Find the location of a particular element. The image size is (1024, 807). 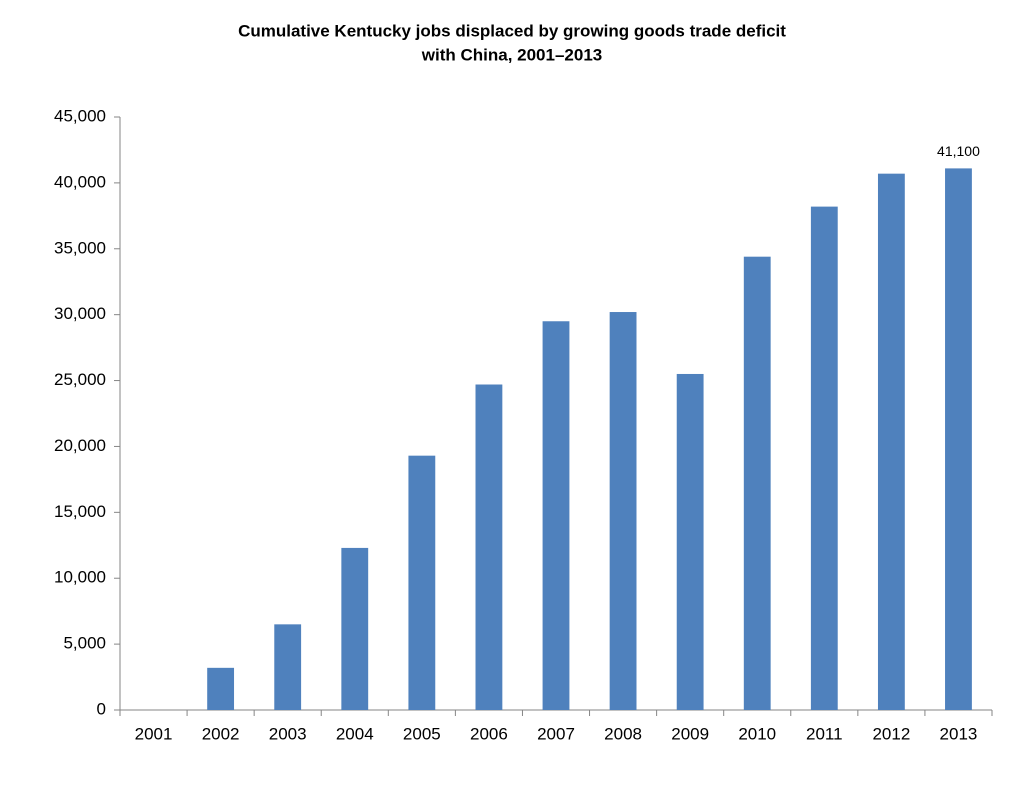

x-tick-label: 2004 is located at coordinates (355, 733).